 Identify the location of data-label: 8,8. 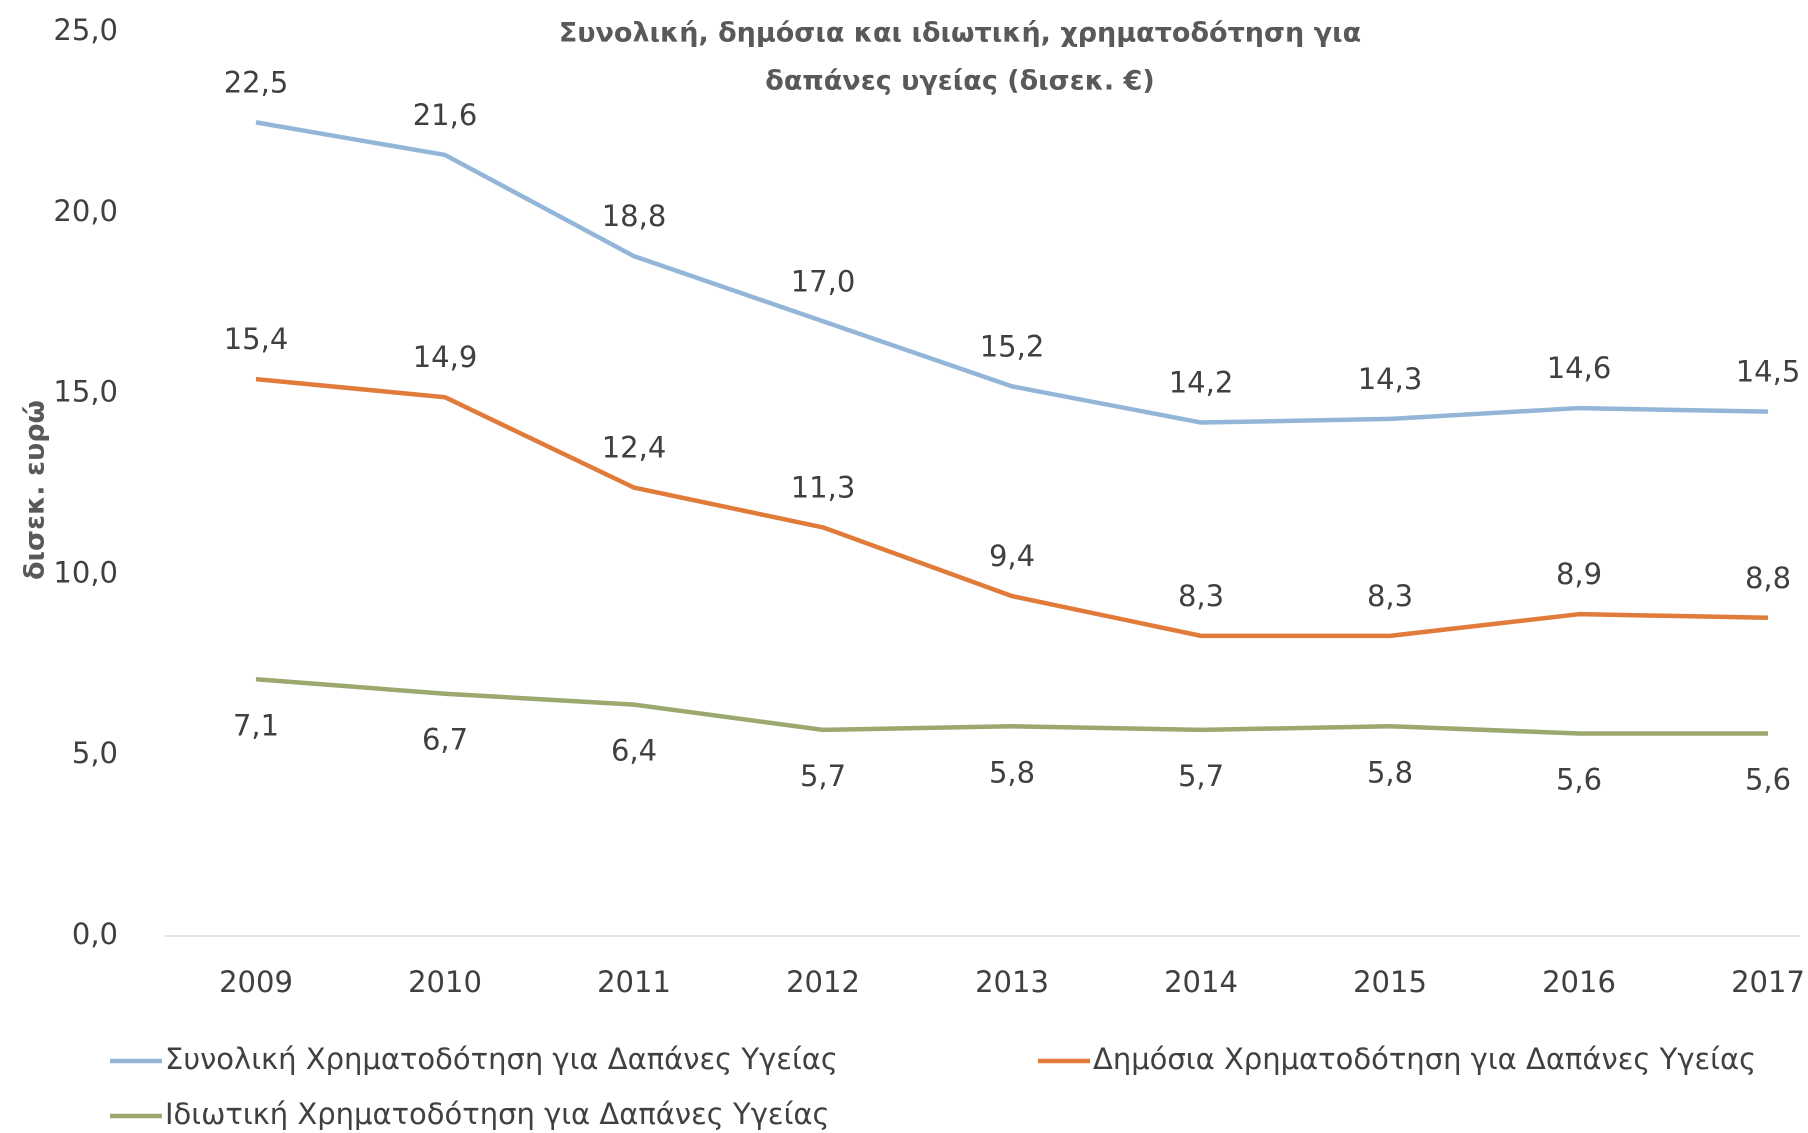
(1768, 578).